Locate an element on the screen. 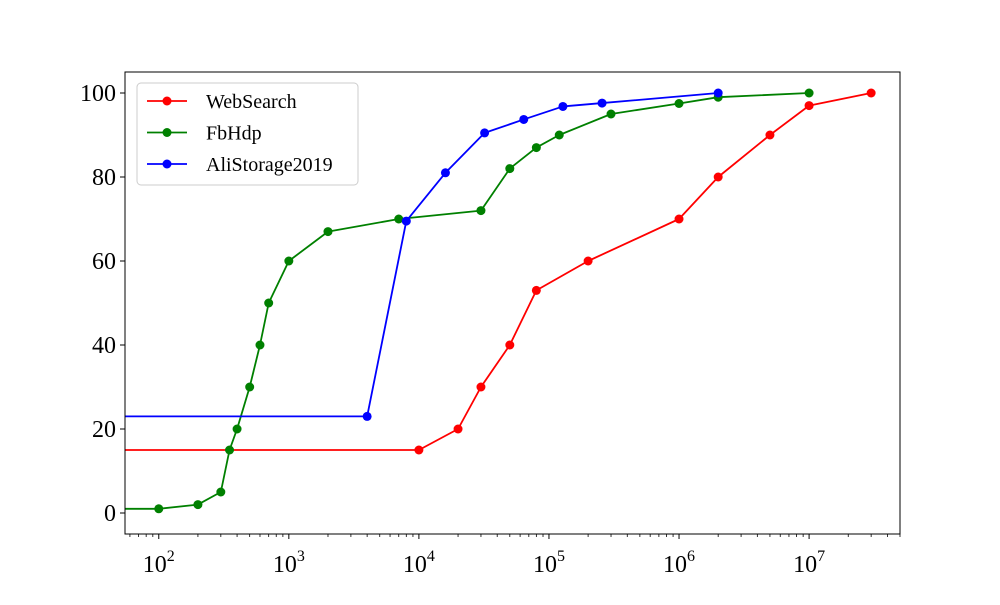 The image size is (1000, 605). y-tick-label: 40 is located at coordinates (104, 346).